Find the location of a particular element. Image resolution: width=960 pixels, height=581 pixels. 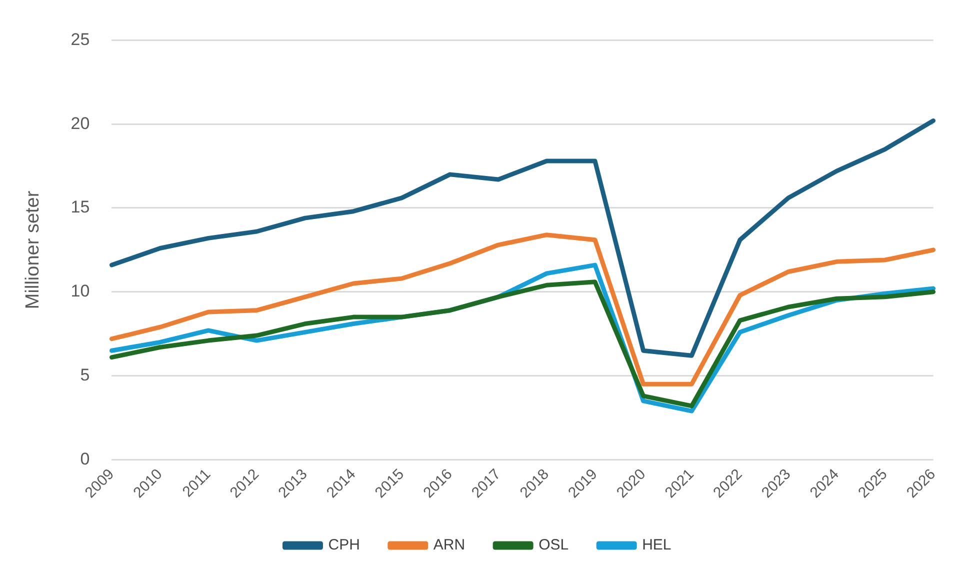

y-axis-title: Millioner seter is located at coordinates (33, 250).